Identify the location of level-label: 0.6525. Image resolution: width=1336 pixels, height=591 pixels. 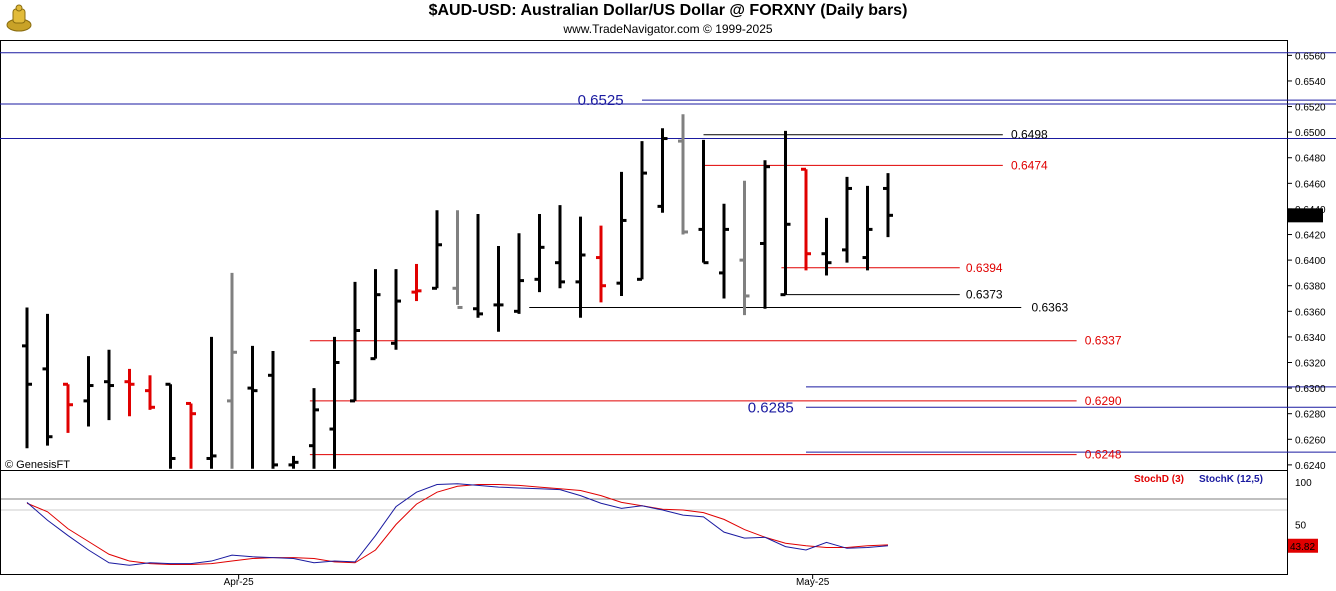
(601, 100).